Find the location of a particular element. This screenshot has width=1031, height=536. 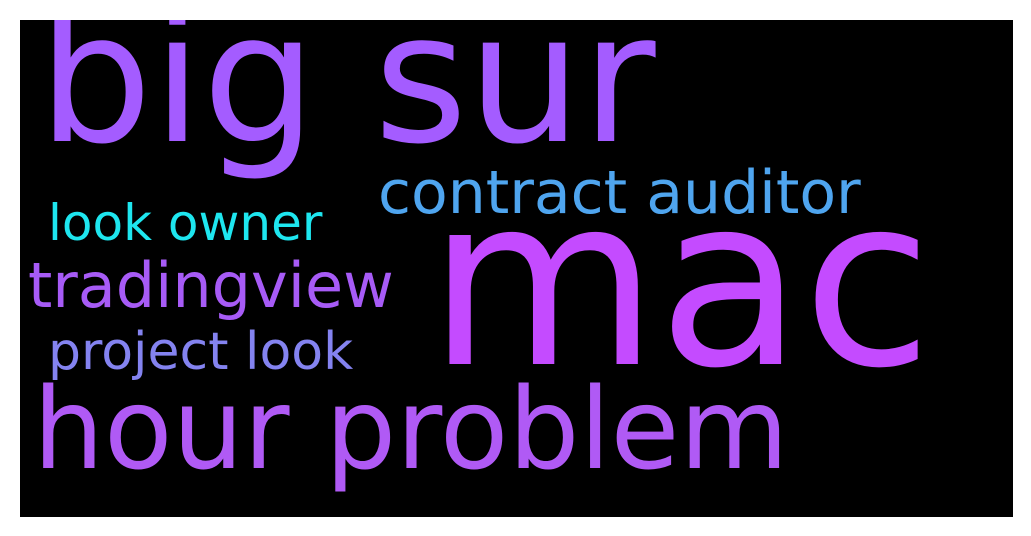

word-look-owner: look owner is located at coordinates (185, 223).